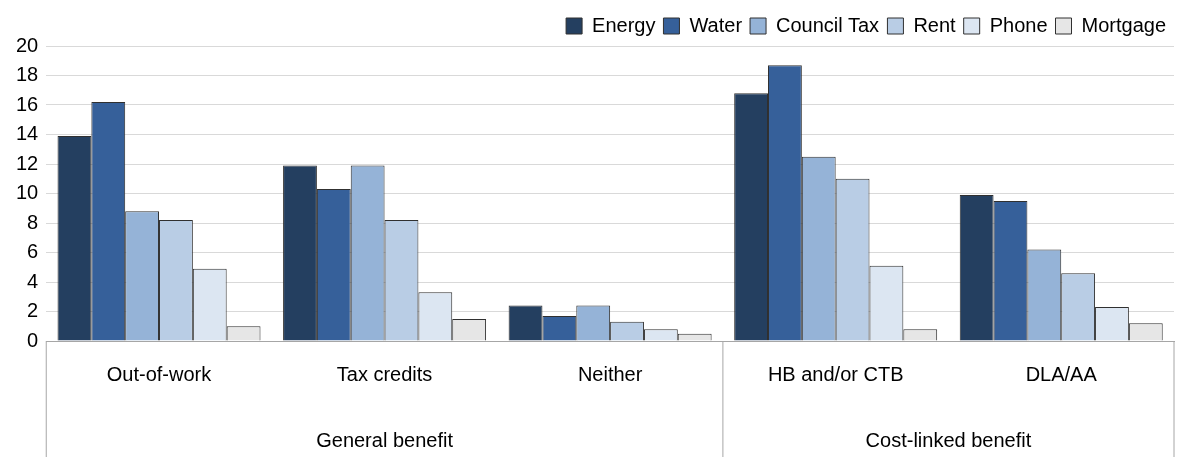 The height and width of the screenshot is (459, 1186). I want to click on y-tick-label: 16, so click(27, 103).